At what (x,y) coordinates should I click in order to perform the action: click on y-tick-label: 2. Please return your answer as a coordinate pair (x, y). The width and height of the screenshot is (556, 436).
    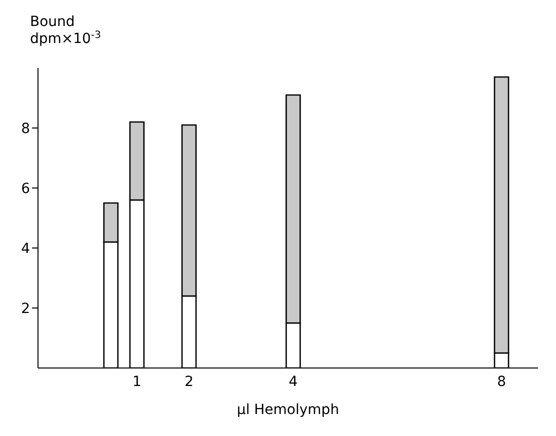
    Looking at the image, I should click on (25, 308).